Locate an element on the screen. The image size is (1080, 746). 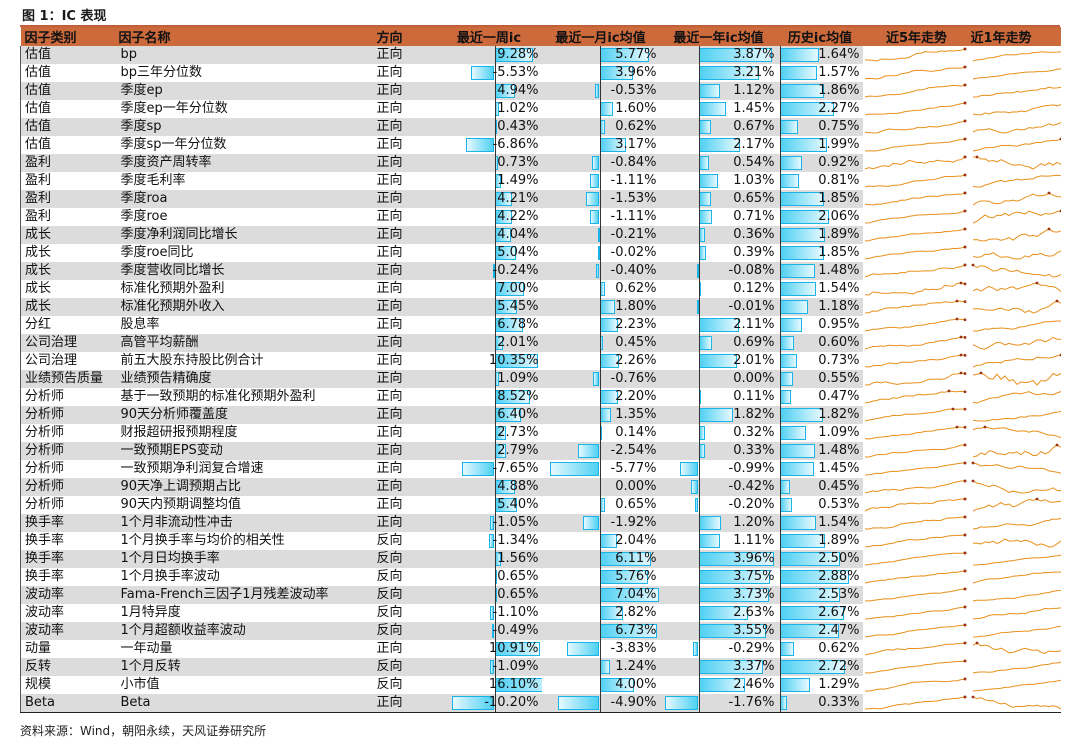
ic-cell-ic-month: 0.45% is located at coordinates (600, 343).